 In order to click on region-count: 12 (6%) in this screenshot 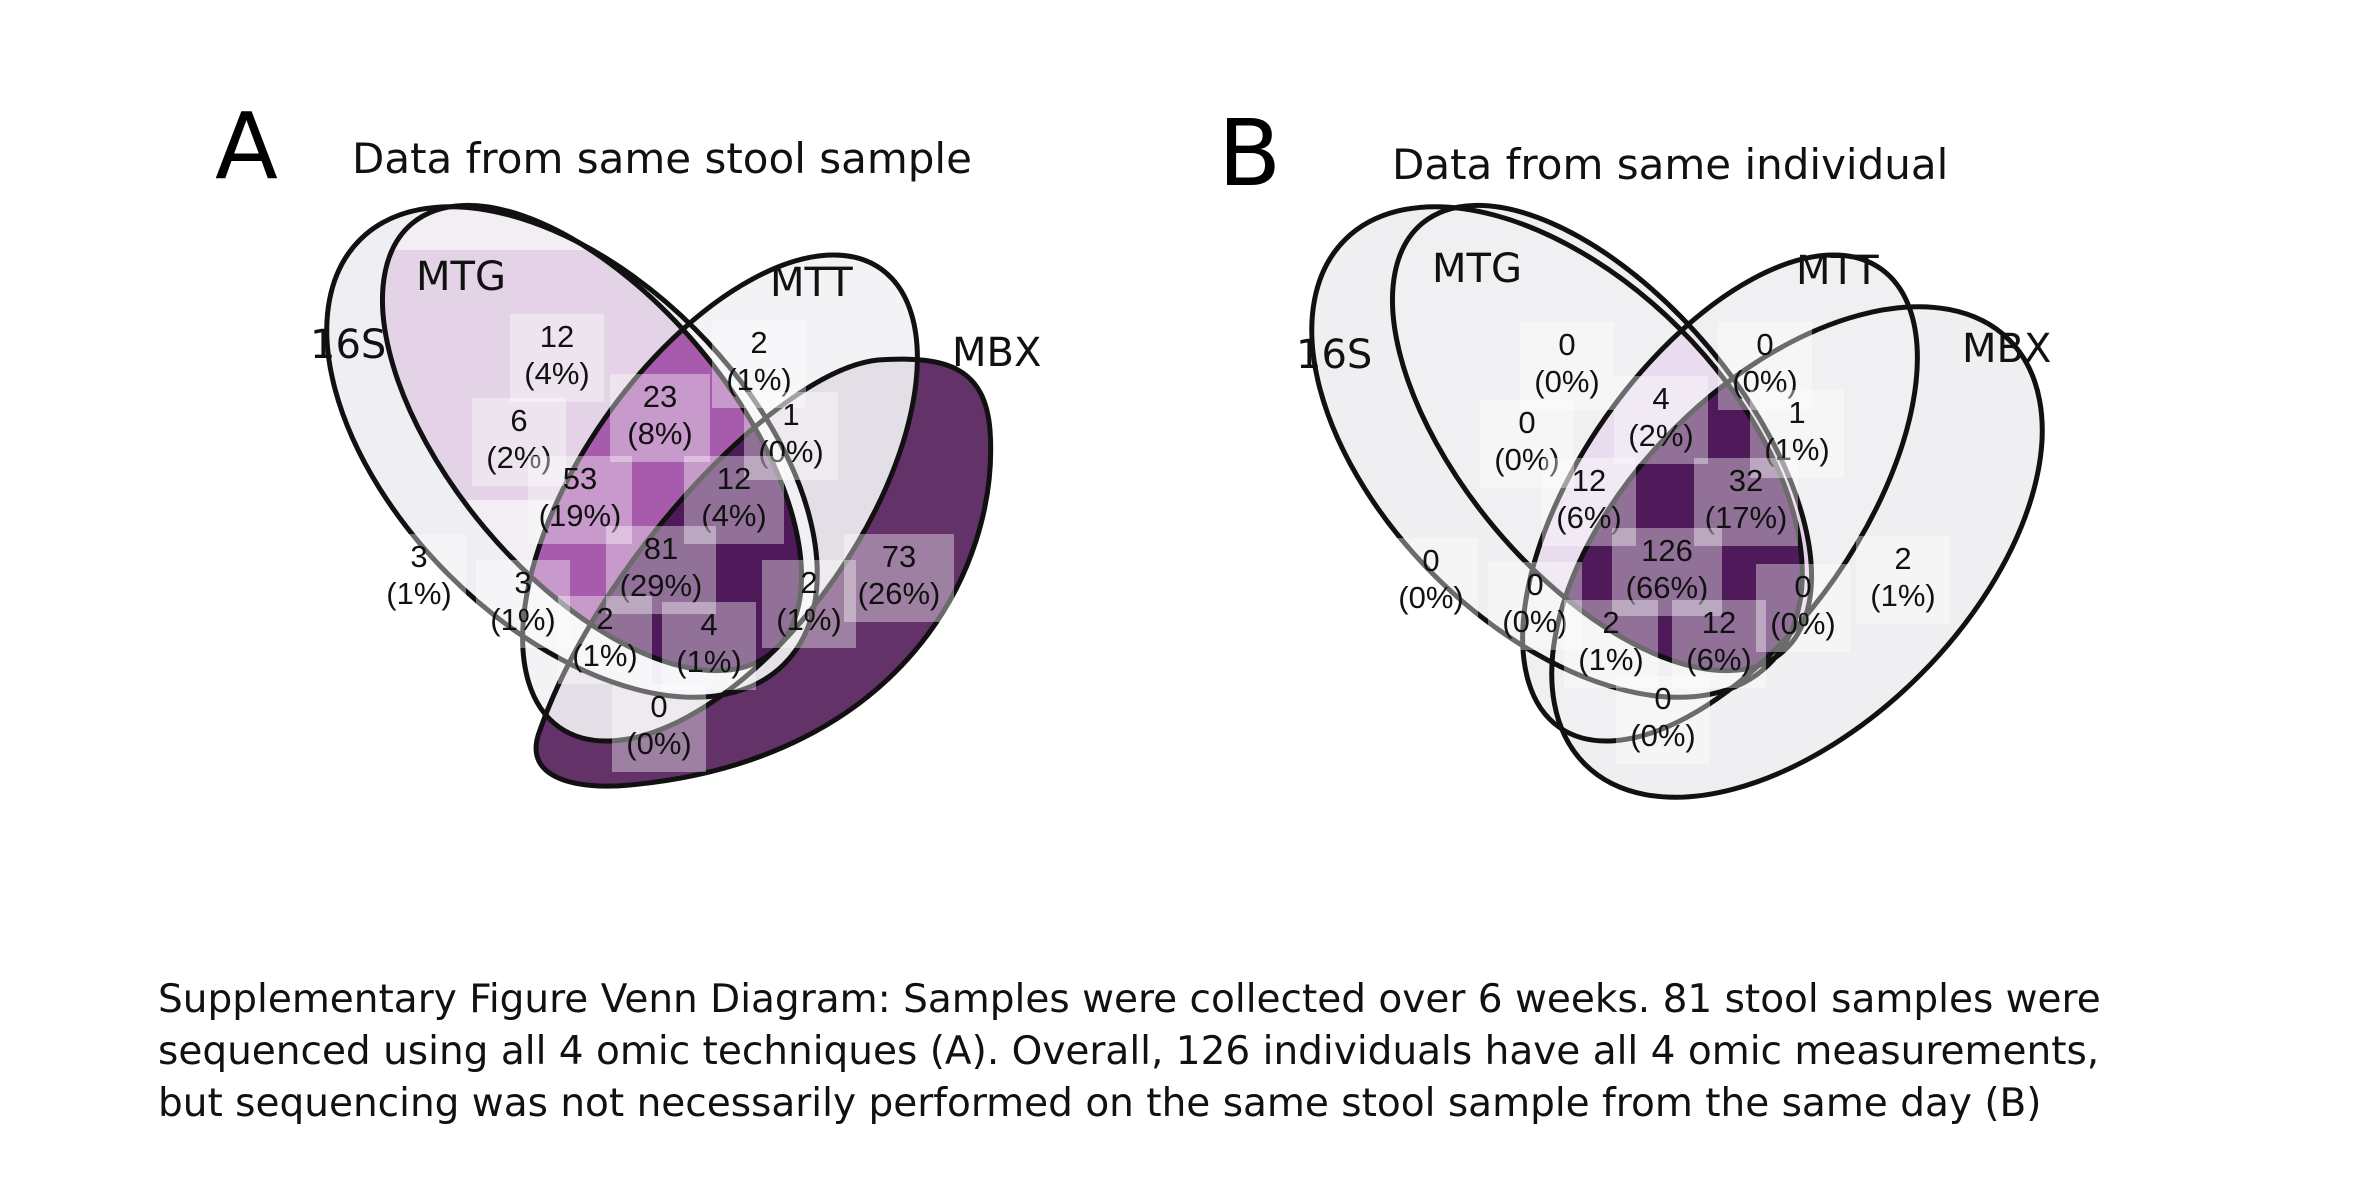, I will do `click(1719, 644)`.